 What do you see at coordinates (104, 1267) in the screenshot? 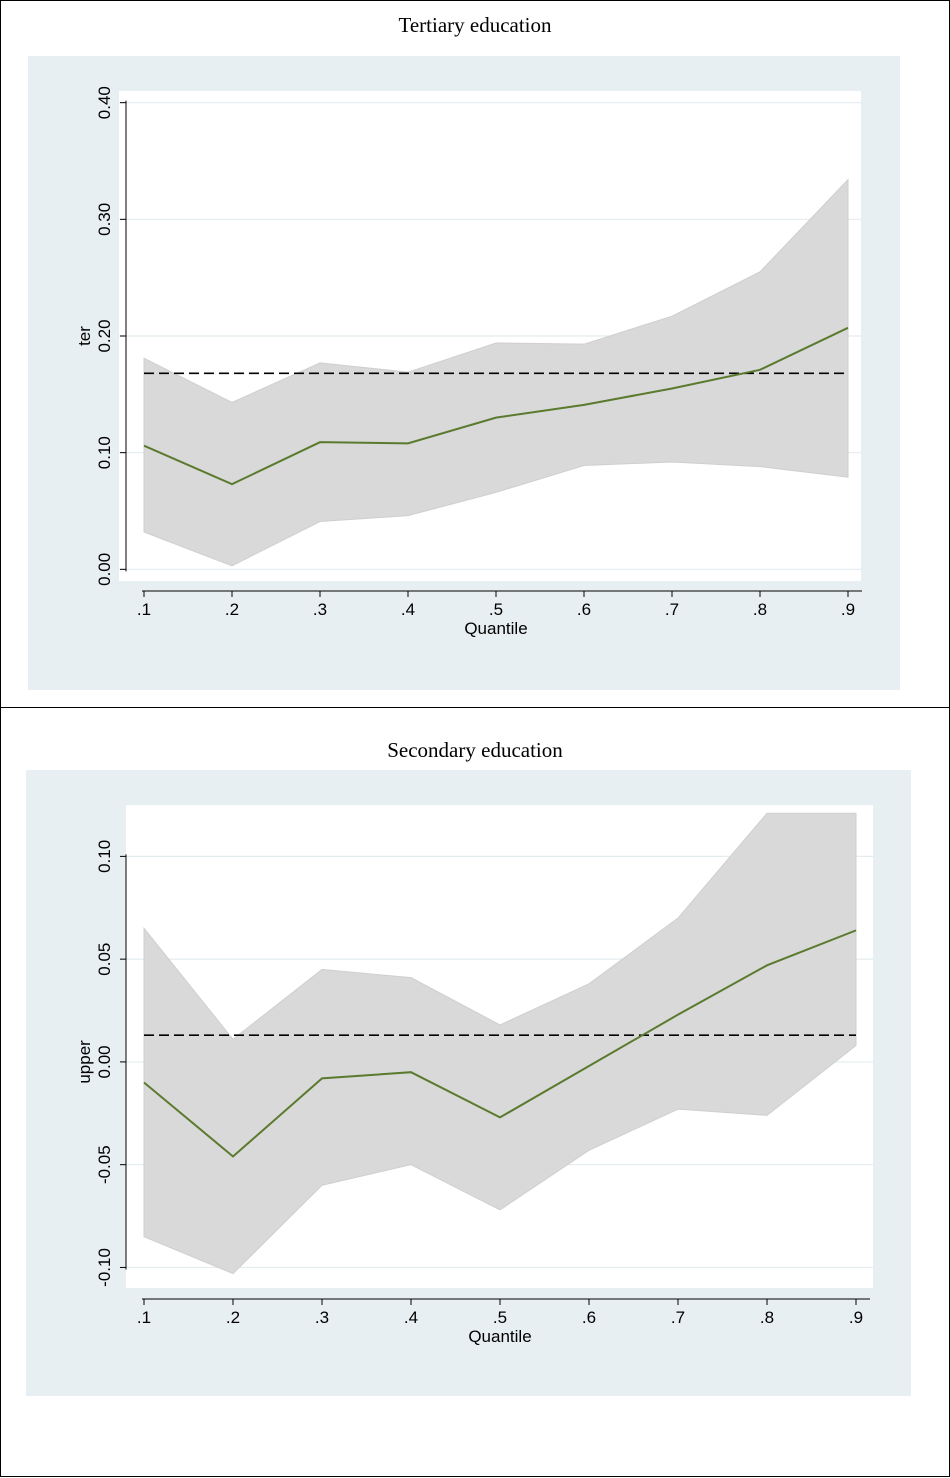
I see `y-tick-label: -0.10` at bounding box center [104, 1267].